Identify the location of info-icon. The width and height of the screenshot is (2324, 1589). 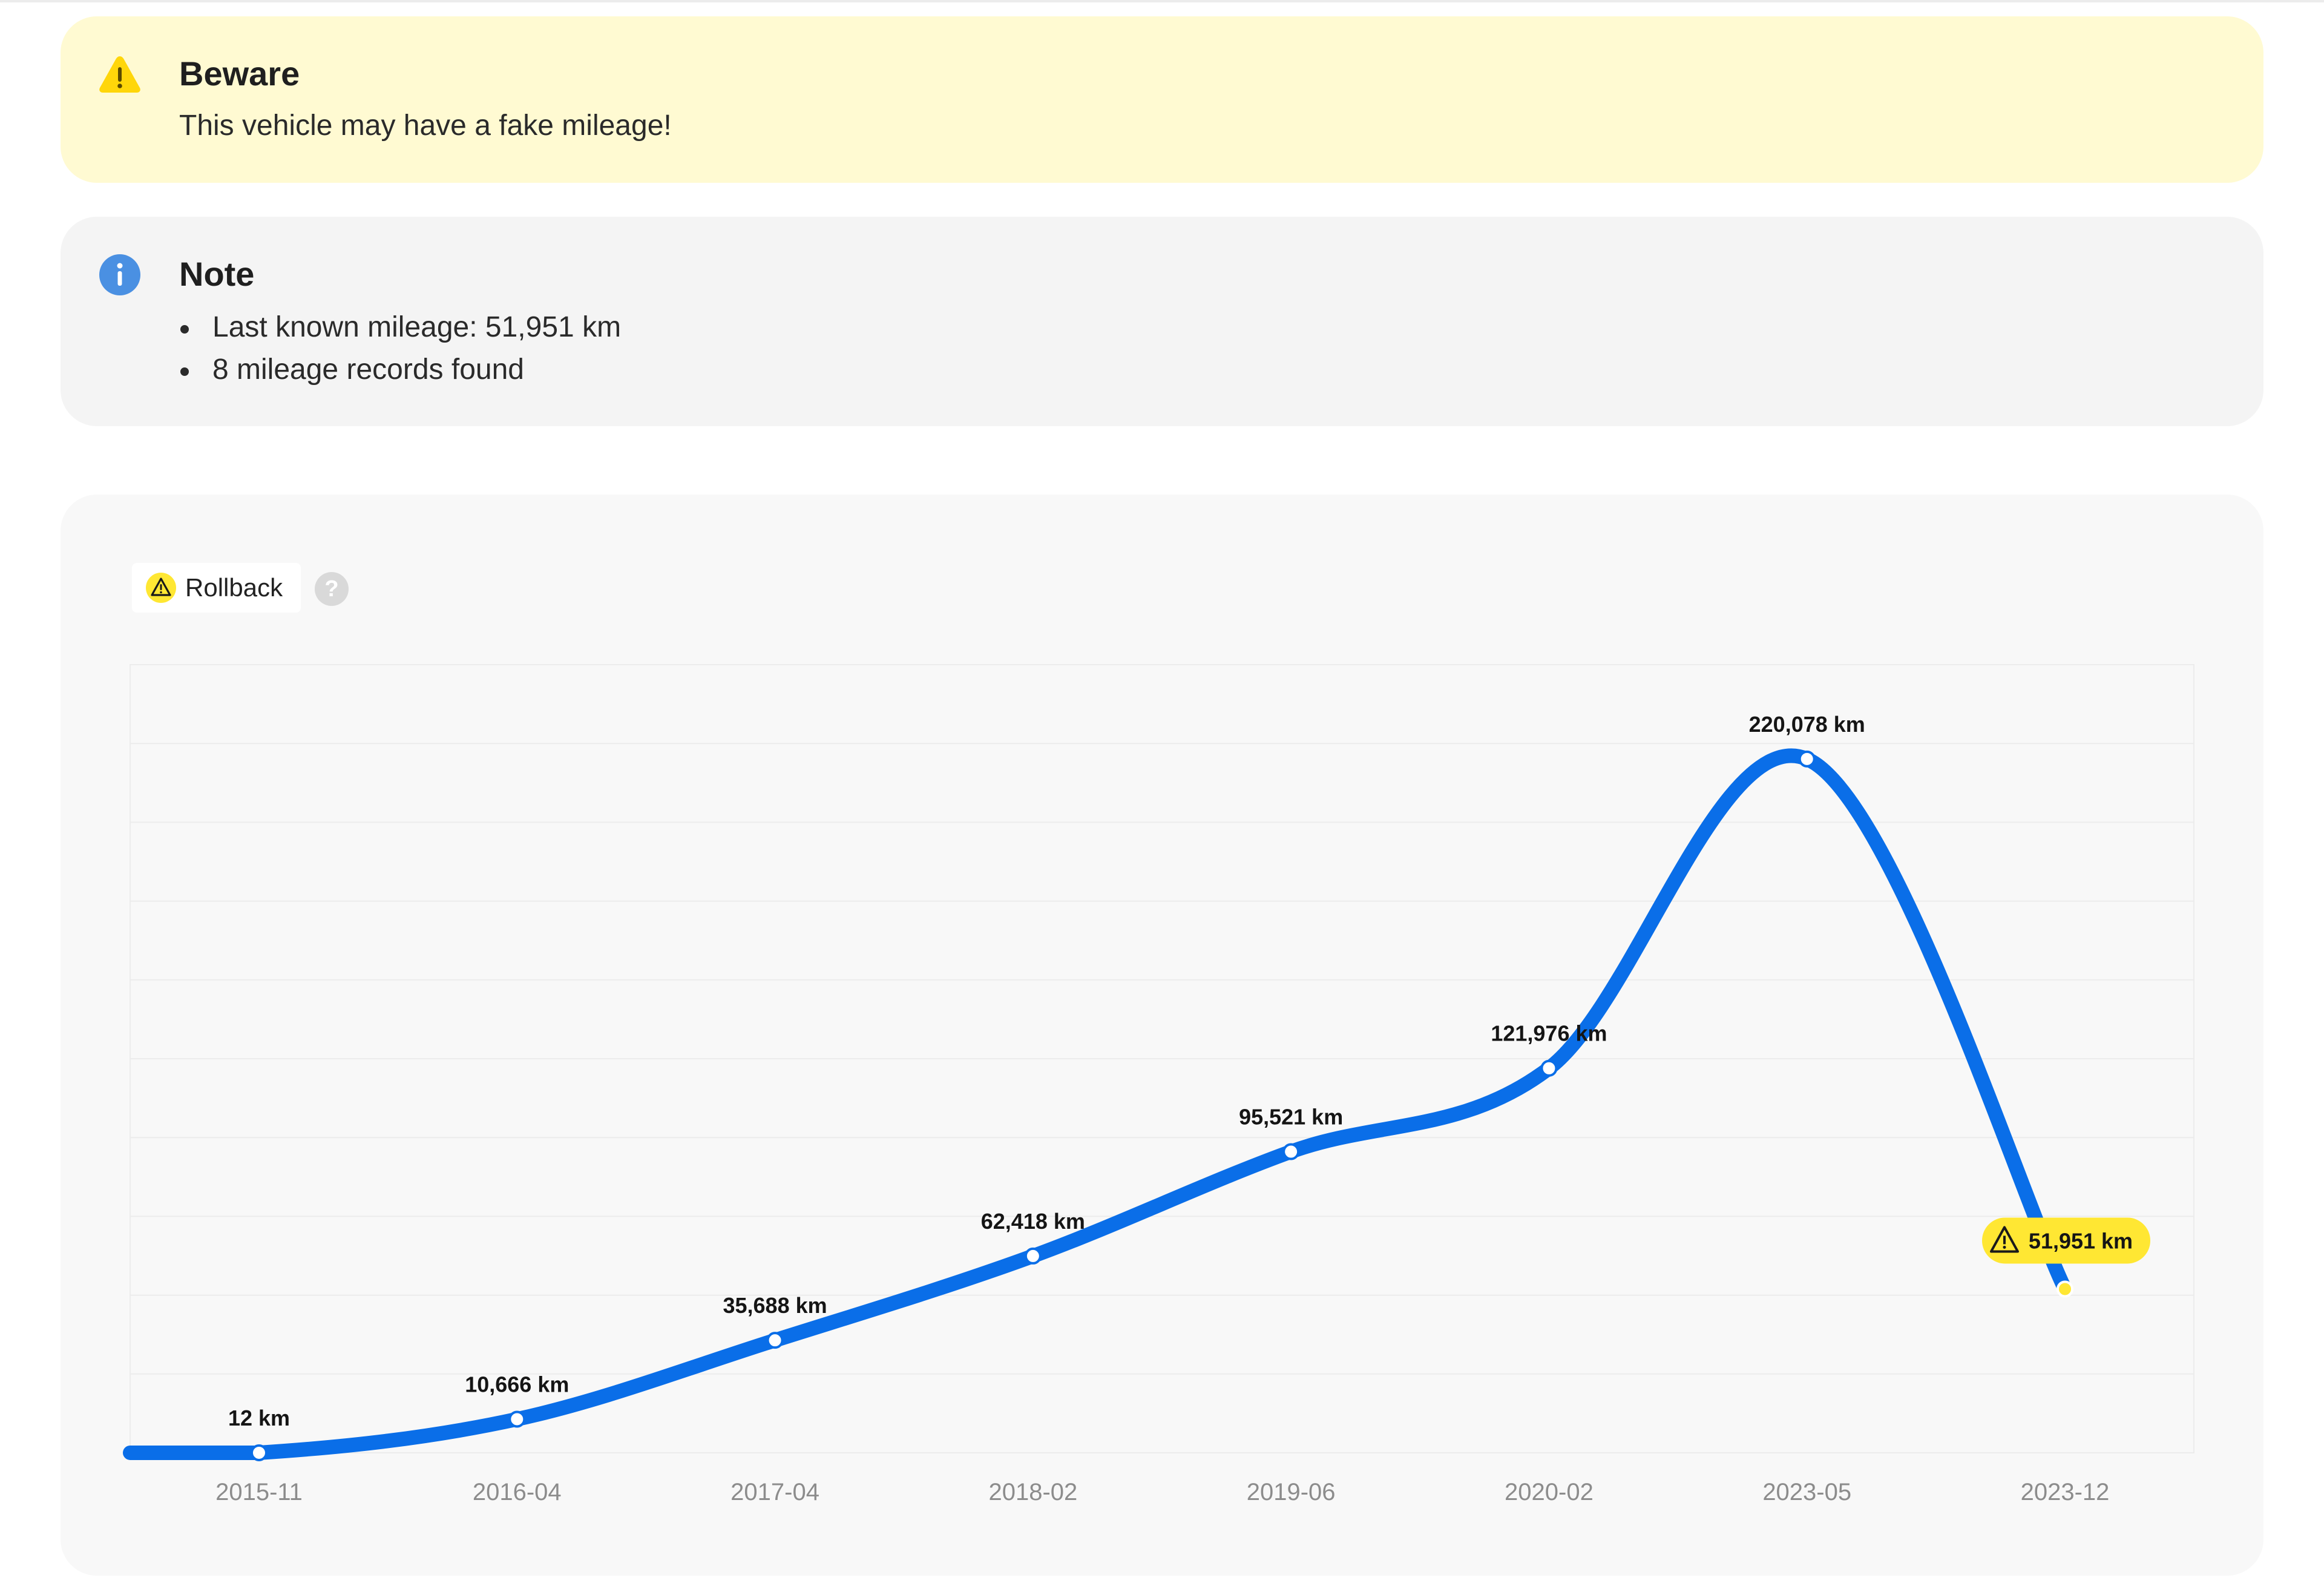
(120, 275).